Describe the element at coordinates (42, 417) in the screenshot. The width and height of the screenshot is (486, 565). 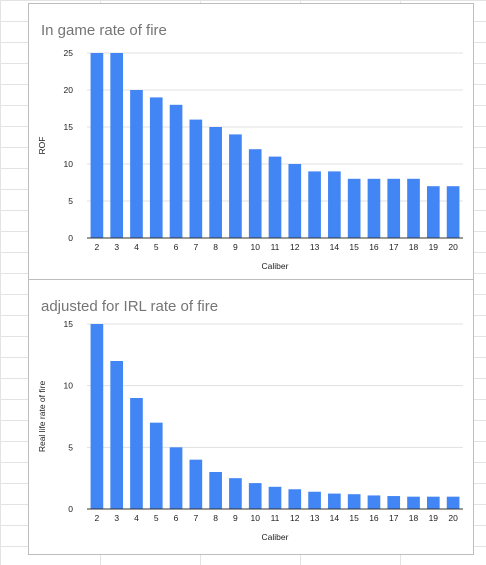
I see `y-axis-title: Real life rate of fire` at that location.